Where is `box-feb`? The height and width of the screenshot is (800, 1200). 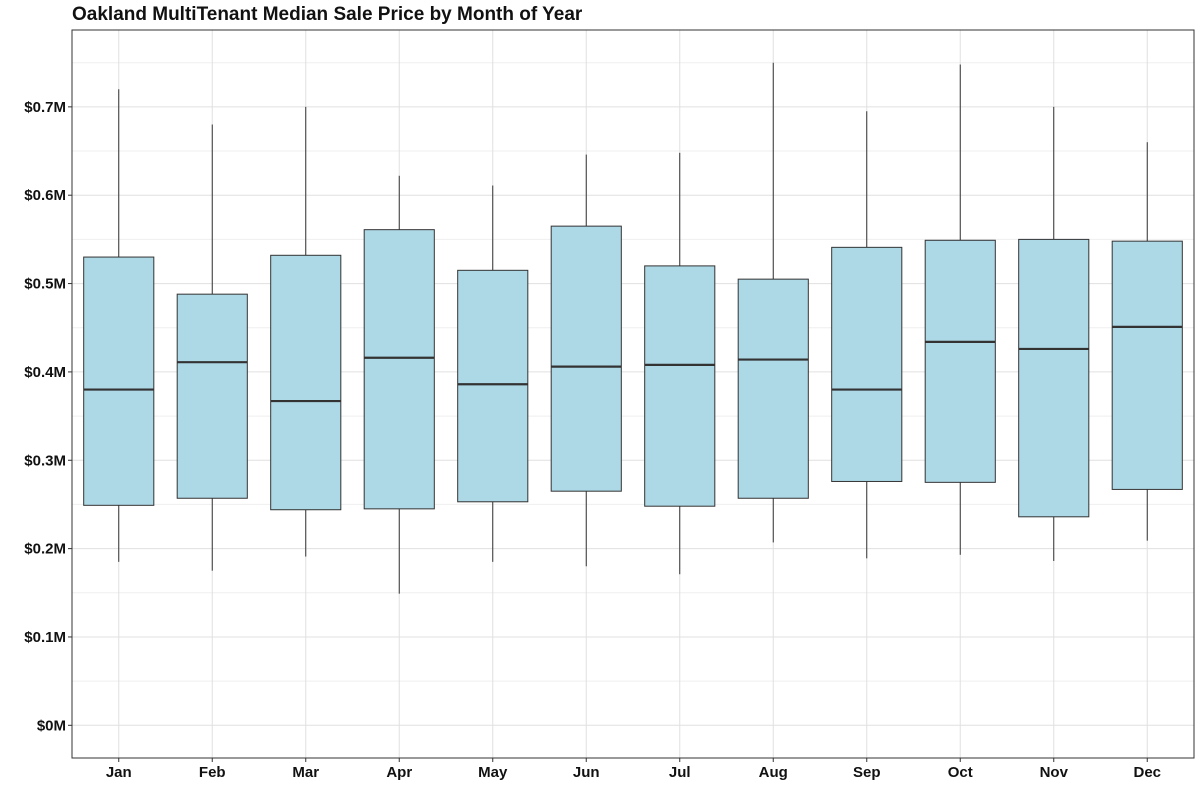 box-feb is located at coordinates (212, 347).